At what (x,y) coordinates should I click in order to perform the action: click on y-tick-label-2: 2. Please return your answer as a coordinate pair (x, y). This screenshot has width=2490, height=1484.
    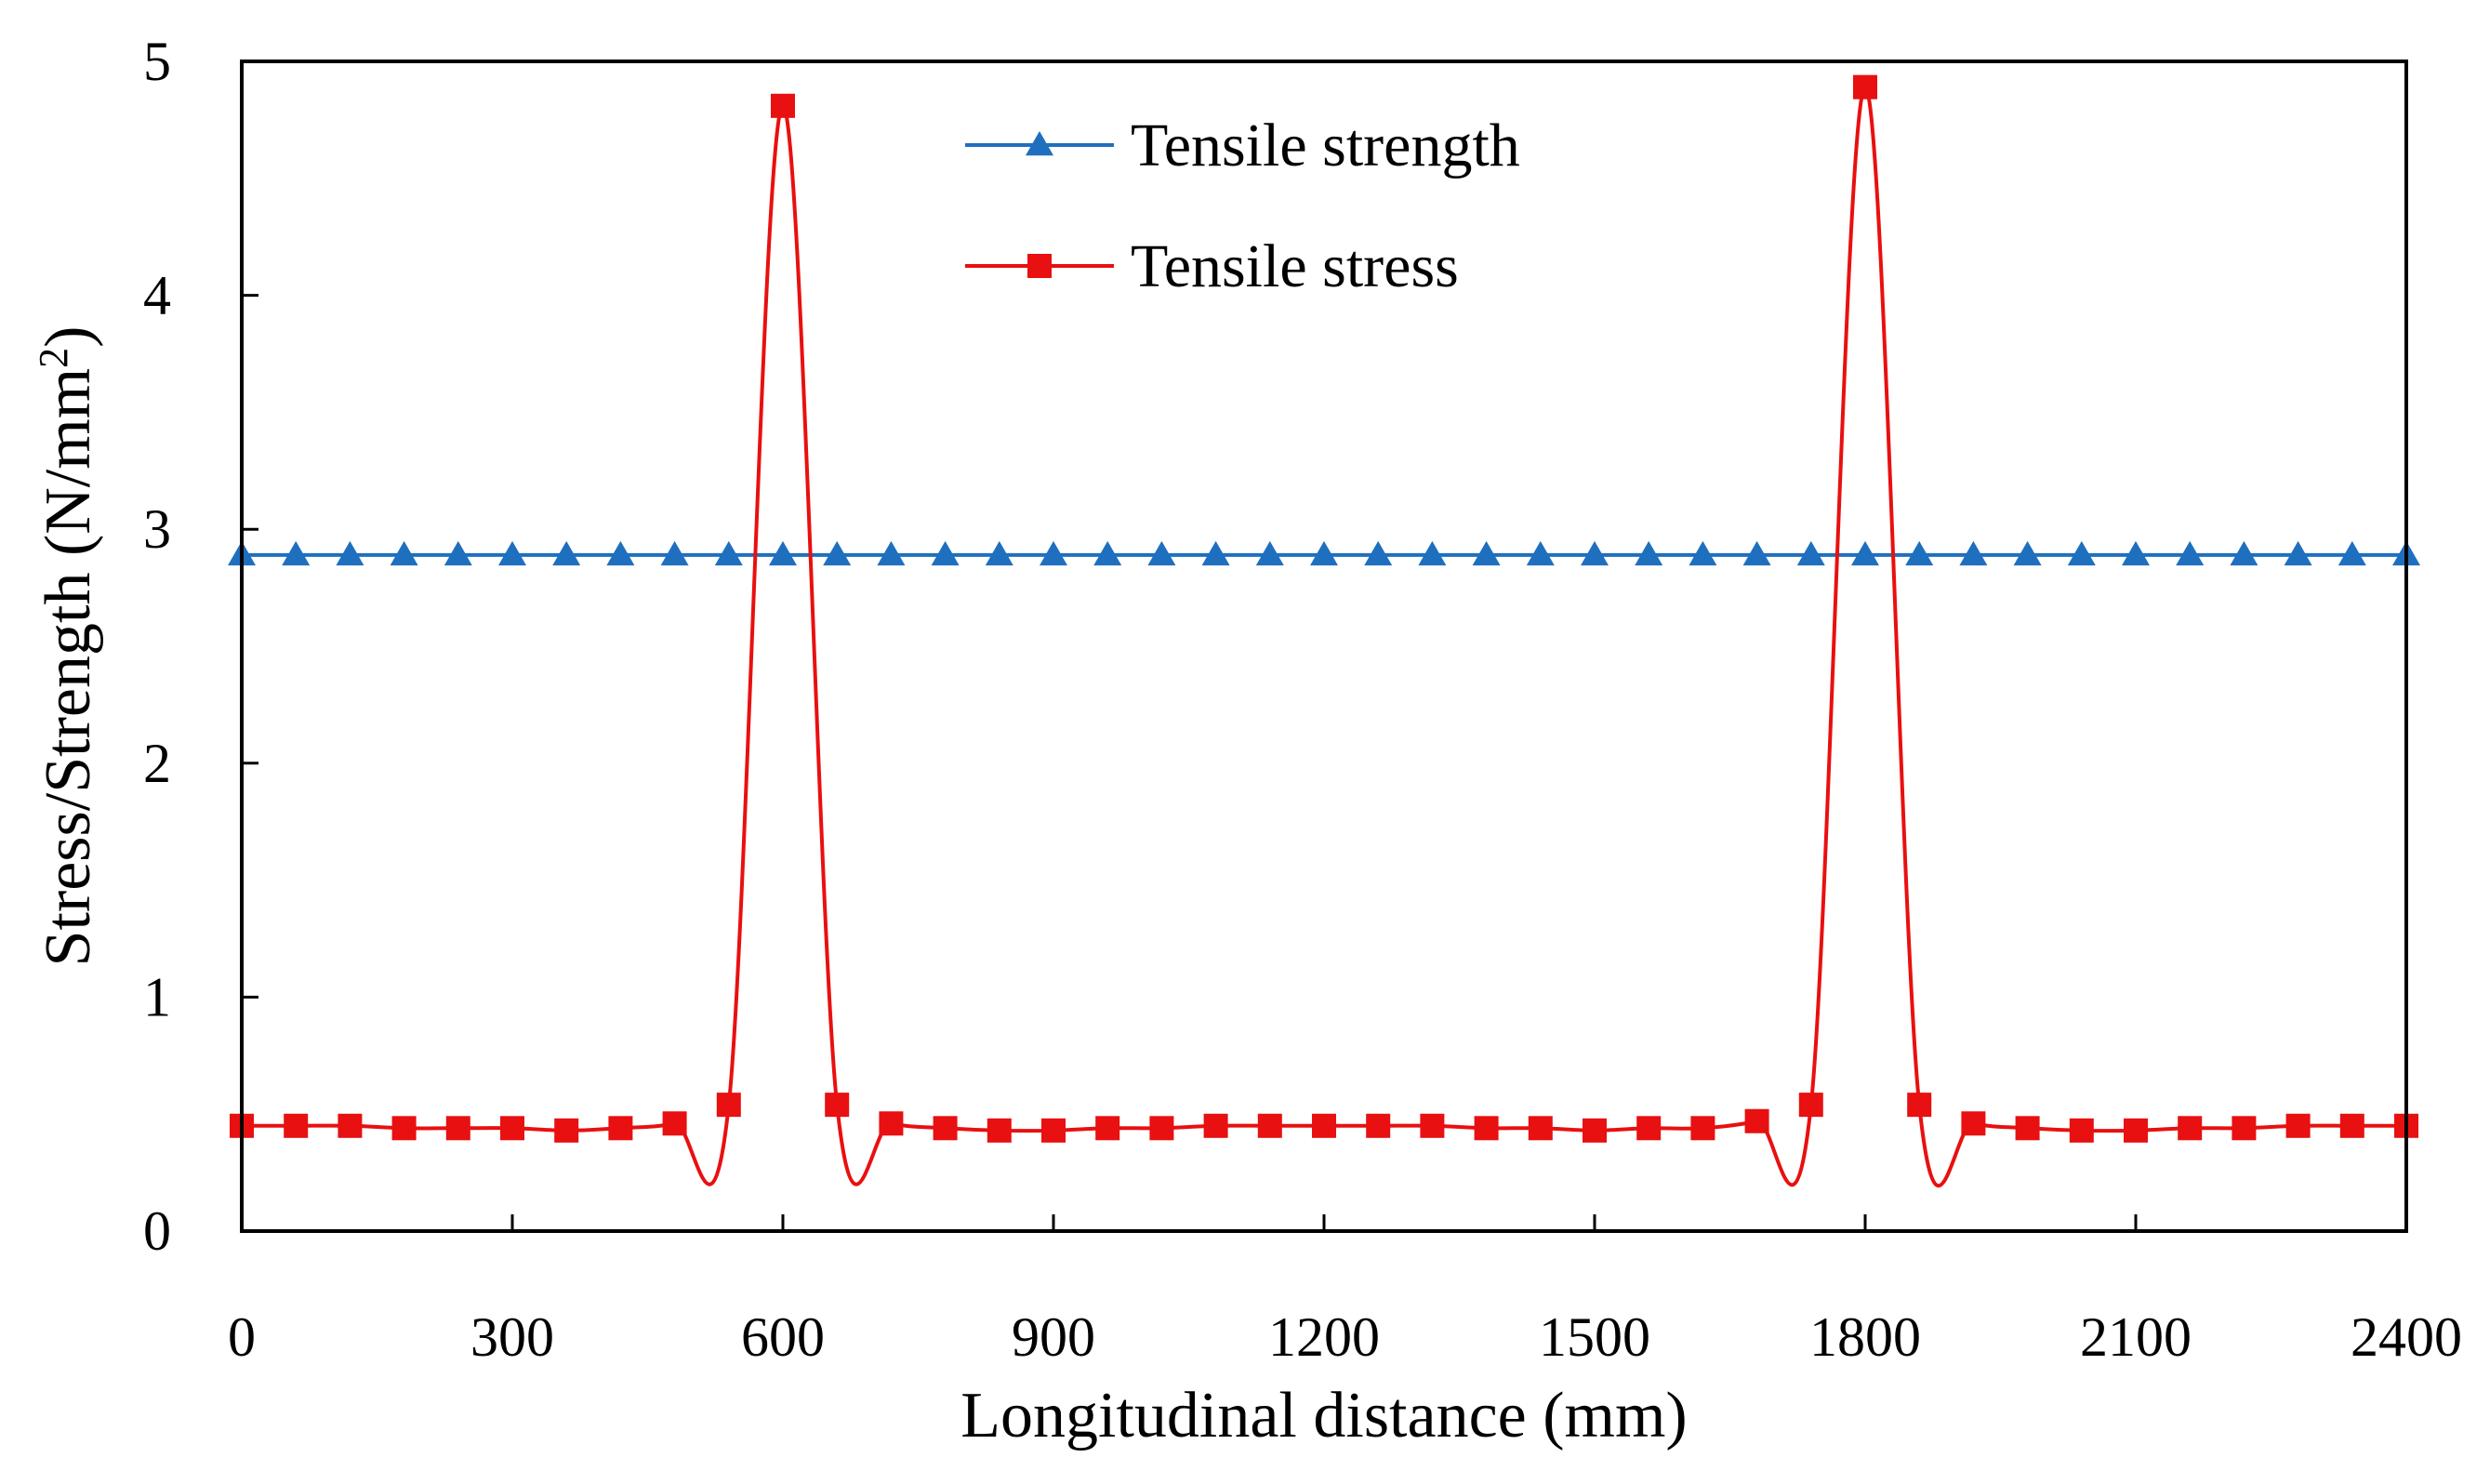
    Looking at the image, I should click on (157, 763).